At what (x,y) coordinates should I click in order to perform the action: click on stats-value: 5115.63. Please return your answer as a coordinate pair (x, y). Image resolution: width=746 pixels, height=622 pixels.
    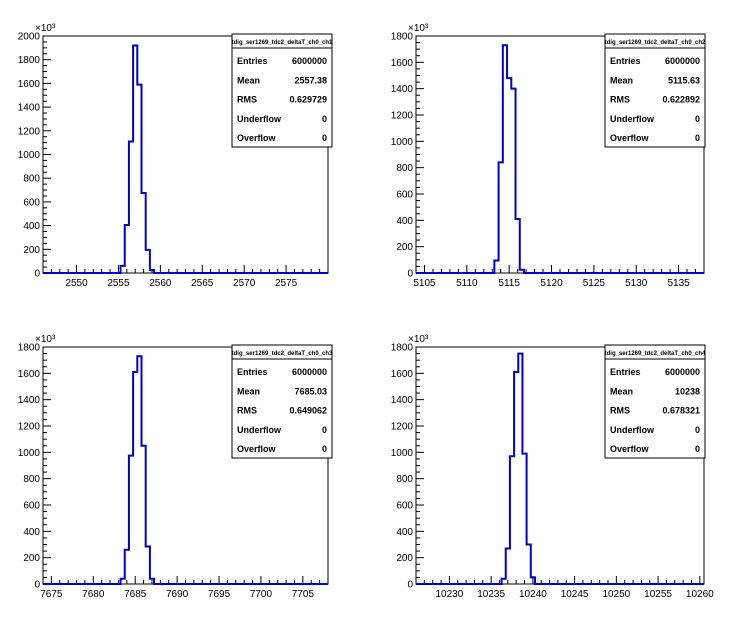
    Looking at the image, I should click on (684, 80).